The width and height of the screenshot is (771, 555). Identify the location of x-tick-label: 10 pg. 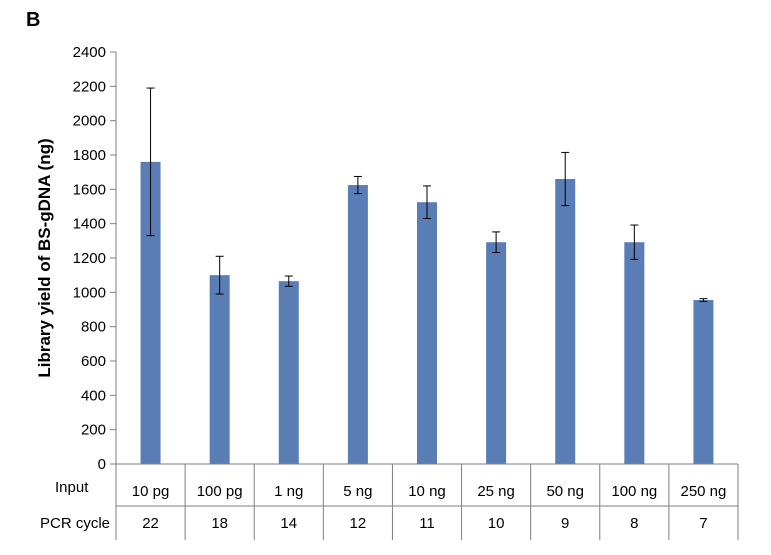
(151, 491).